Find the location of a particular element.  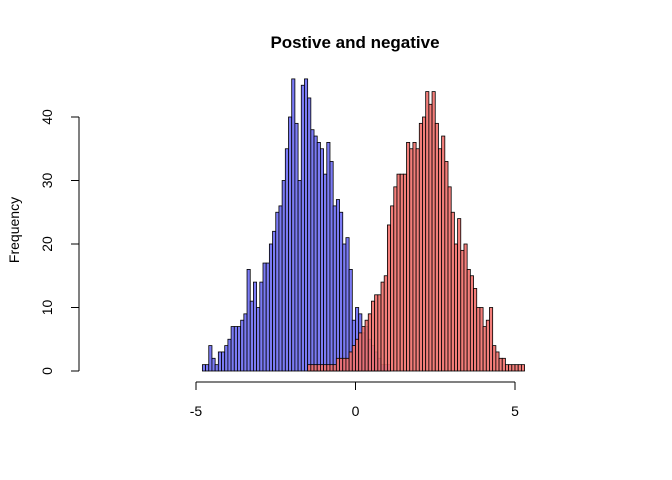

x-tick-label: 0 is located at coordinates (356, 411).